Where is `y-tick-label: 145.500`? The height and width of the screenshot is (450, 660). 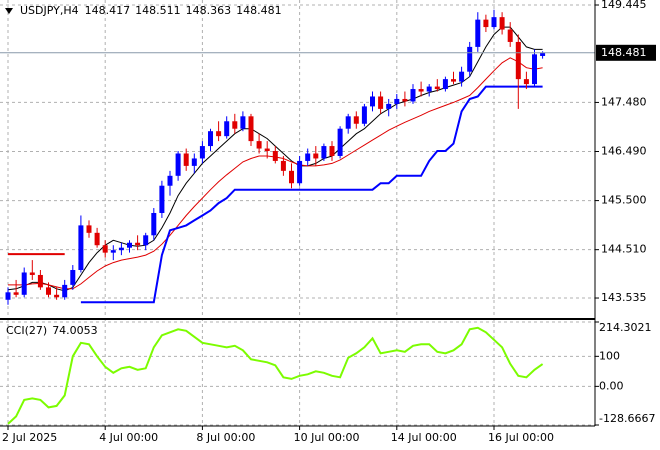
y-tick-label: 145.500 is located at coordinates (624, 200).